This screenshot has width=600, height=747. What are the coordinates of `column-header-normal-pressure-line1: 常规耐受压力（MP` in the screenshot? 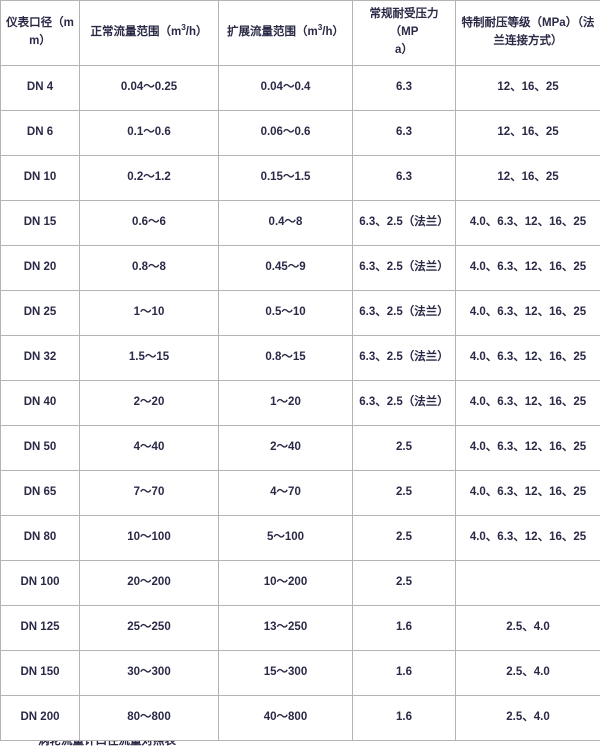 It's located at (404, 23).